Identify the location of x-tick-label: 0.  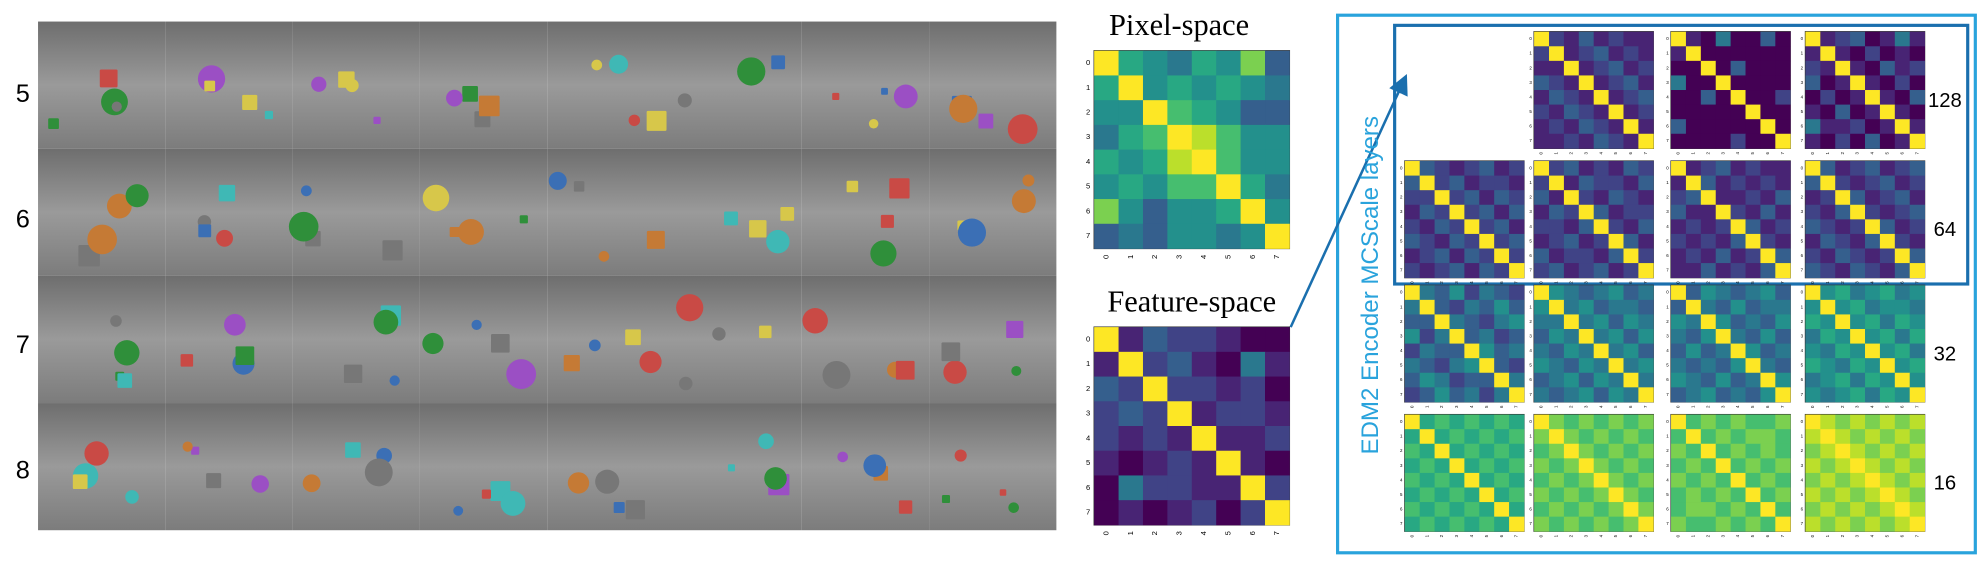
(1411, 406).